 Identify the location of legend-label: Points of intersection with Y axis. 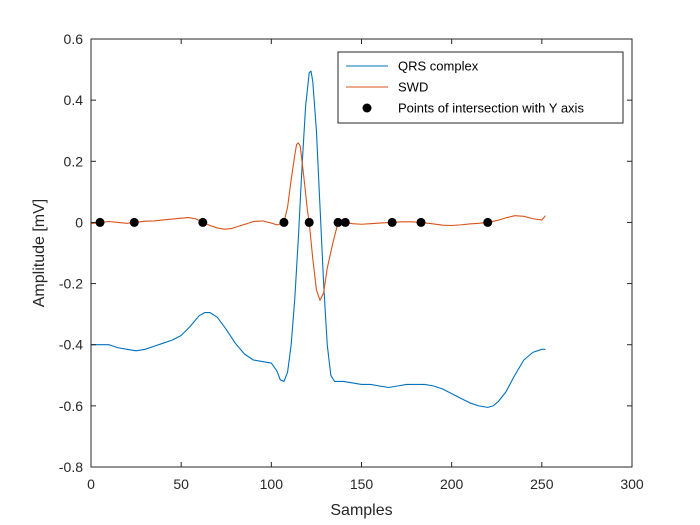
(491, 108).